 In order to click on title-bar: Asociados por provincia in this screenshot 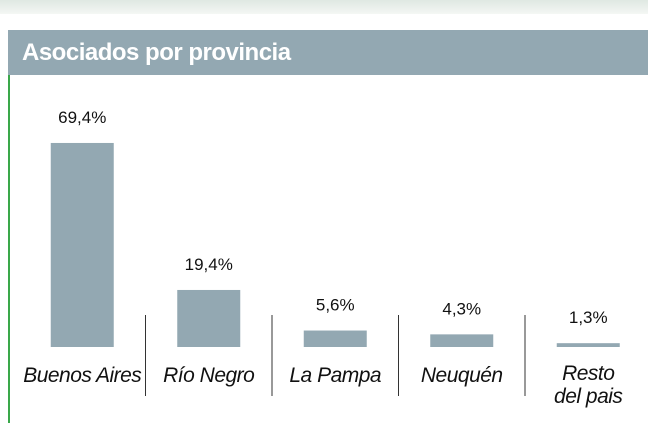, I will do `click(328, 52)`.